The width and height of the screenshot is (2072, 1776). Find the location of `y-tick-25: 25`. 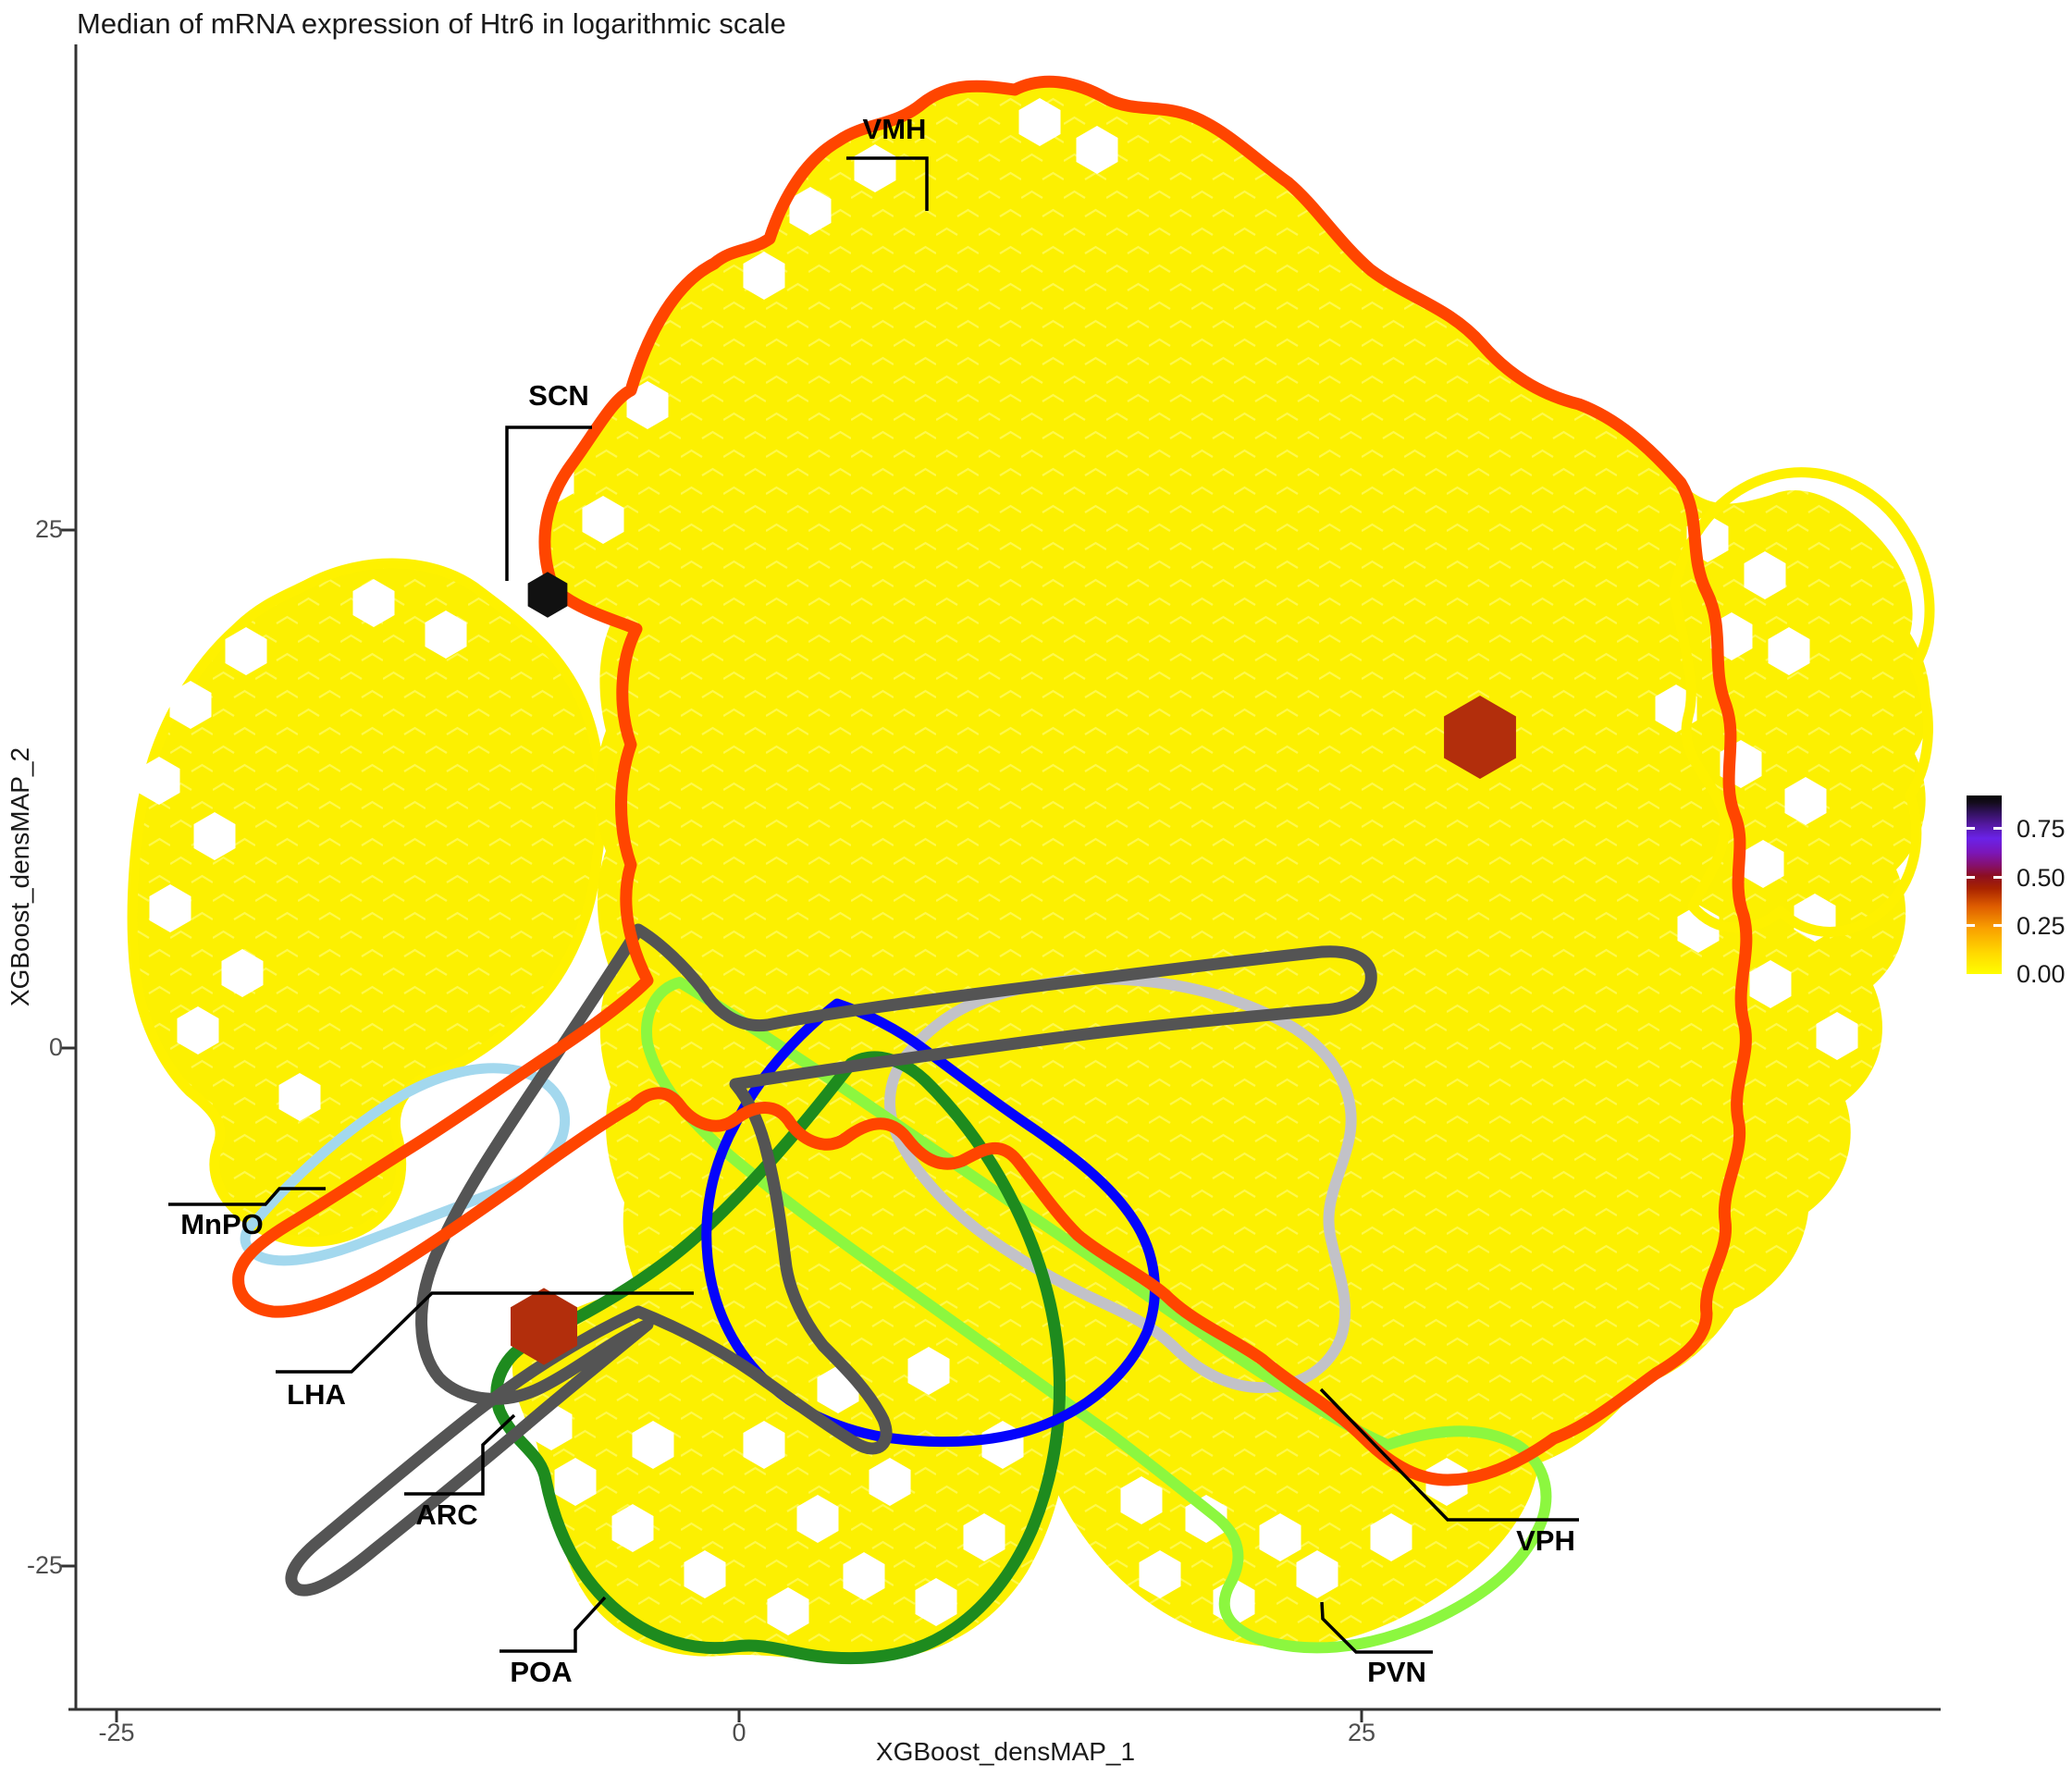

y-tick-25: 25 is located at coordinates (49, 529).